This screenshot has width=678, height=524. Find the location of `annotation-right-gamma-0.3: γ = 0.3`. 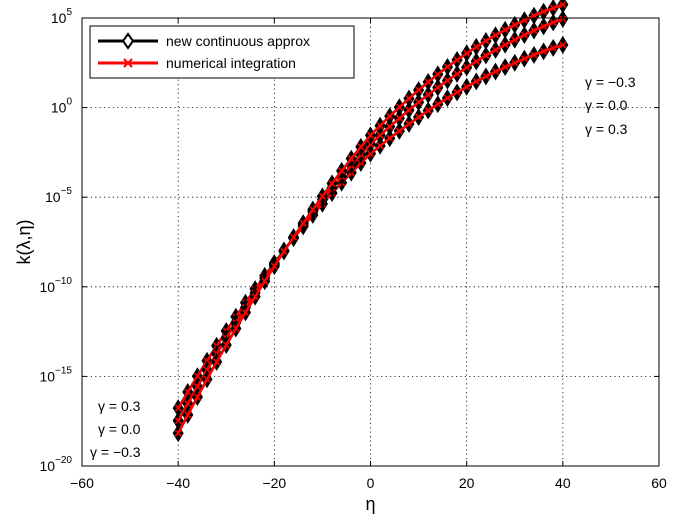

annotation-right-gamma-0.3: γ = 0.3 is located at coordinates (606, 129).